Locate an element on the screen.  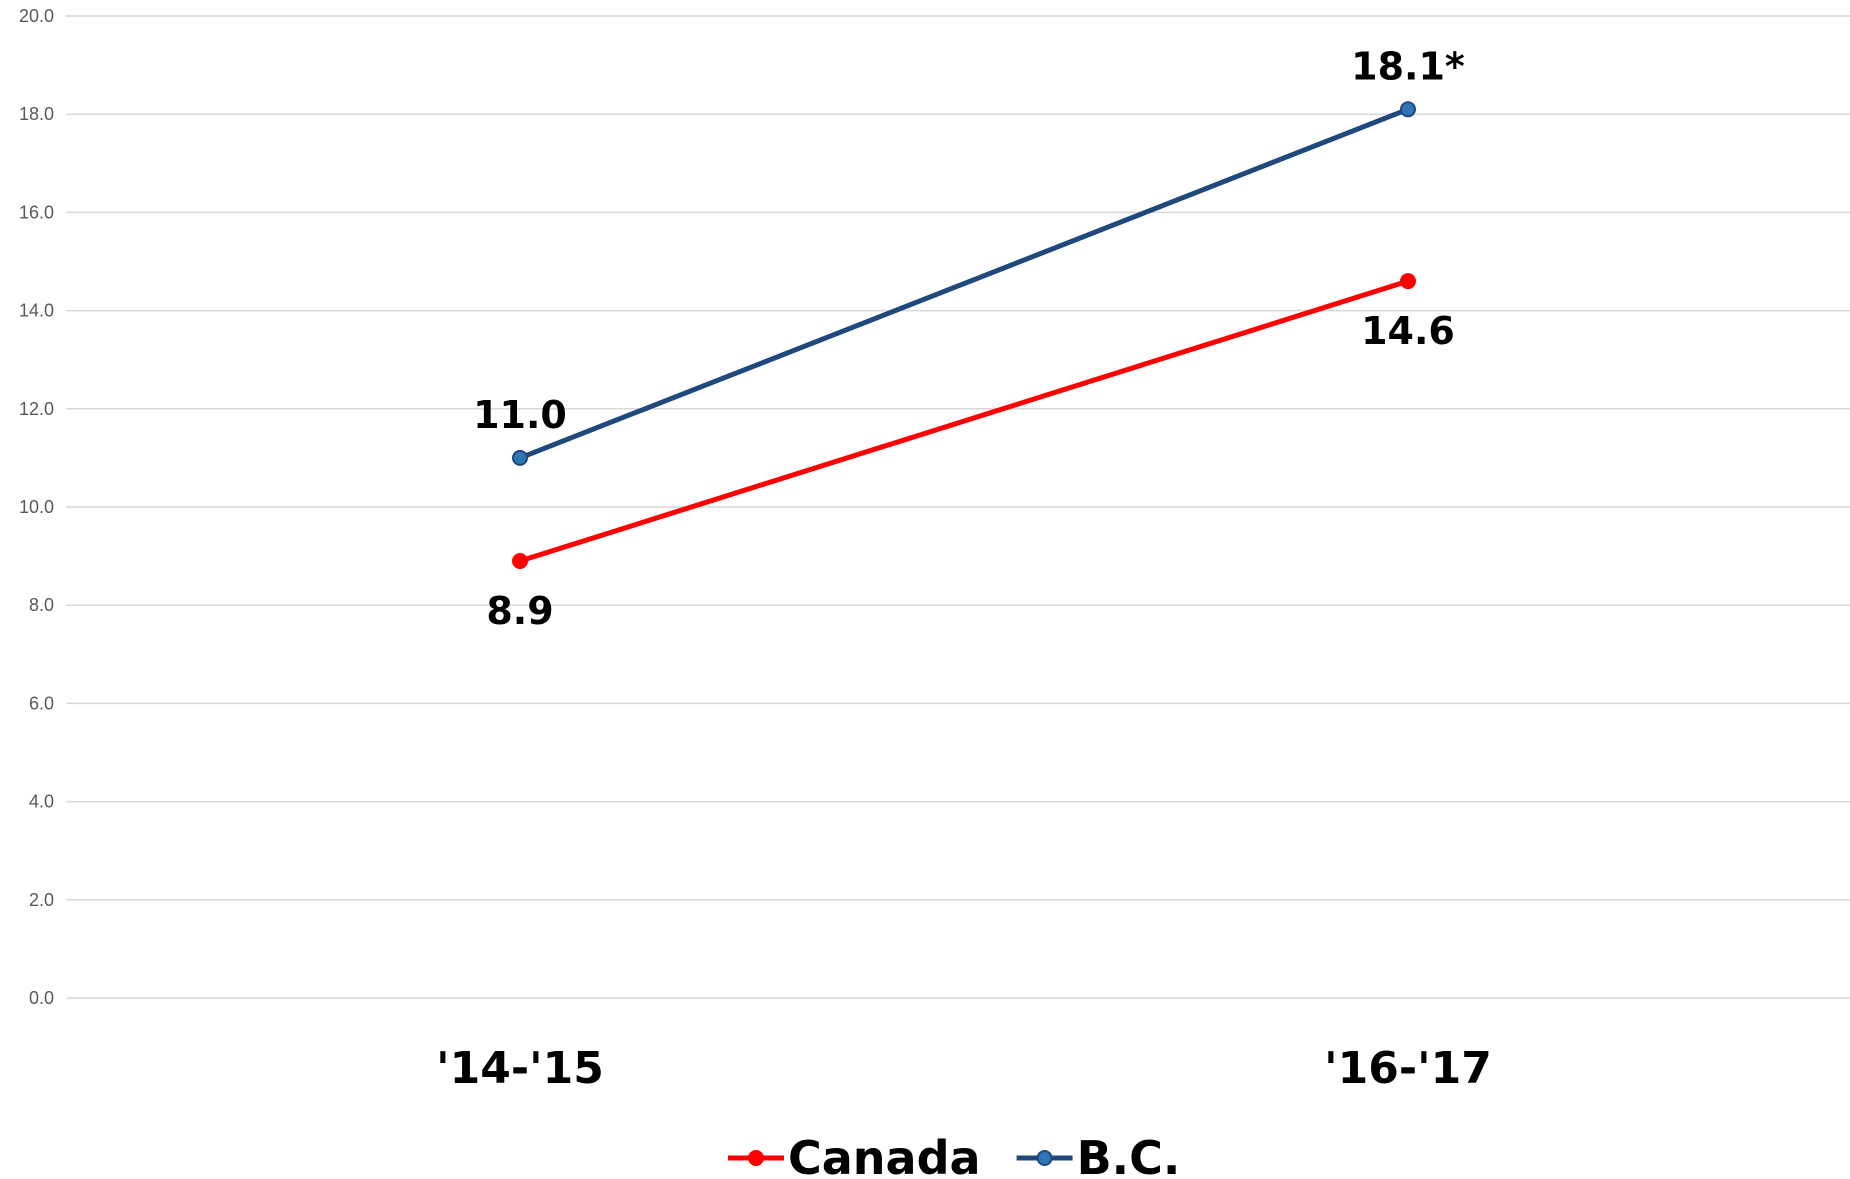
data-label-canada: 8.9 is located at coordinates (519, 611).